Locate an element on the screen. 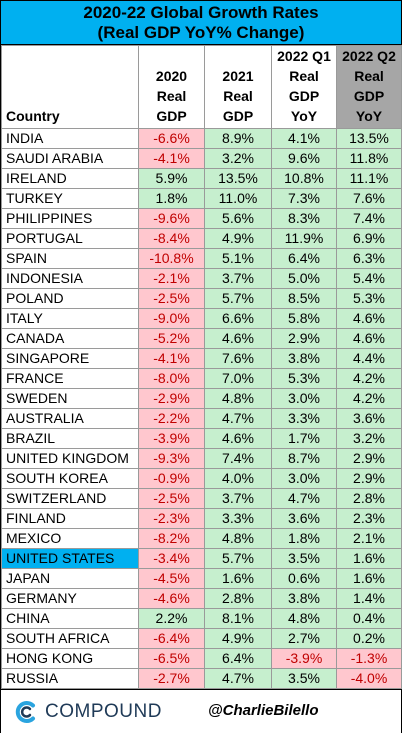 The image size is (402, 733). value-cell: 2.8% is located at coordinates (369, 498).